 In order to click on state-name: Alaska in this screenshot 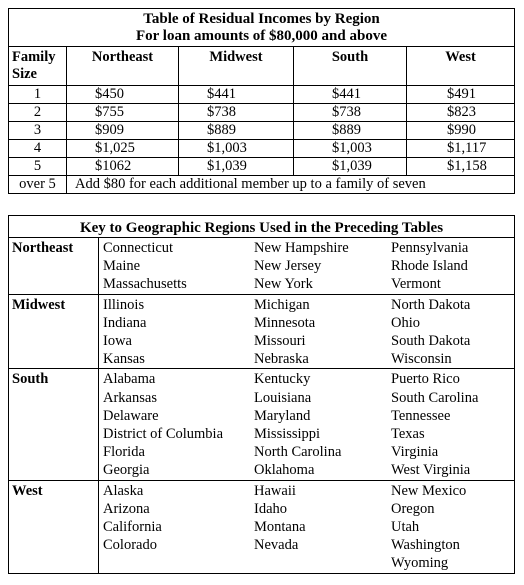, I will do `click(123, 490)`.